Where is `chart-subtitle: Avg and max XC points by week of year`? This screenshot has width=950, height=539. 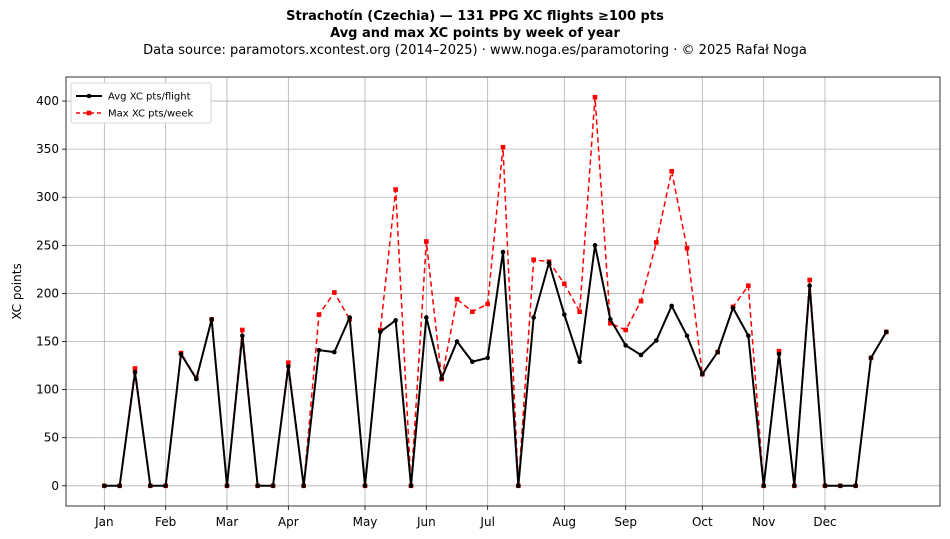
chart-subtitle: Avg and max XC points by week of year is located at coordinates (475, 33).